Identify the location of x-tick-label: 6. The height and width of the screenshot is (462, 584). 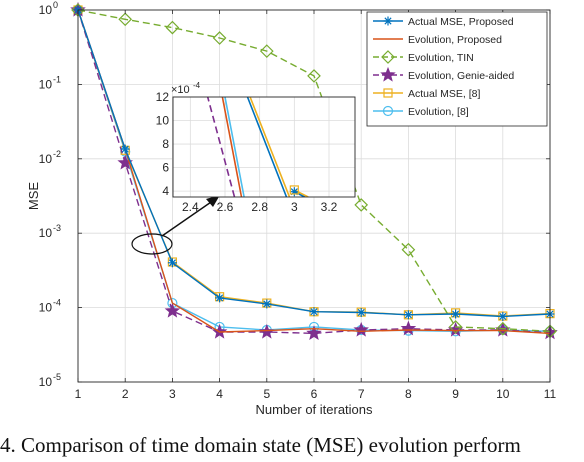
(314, 394).